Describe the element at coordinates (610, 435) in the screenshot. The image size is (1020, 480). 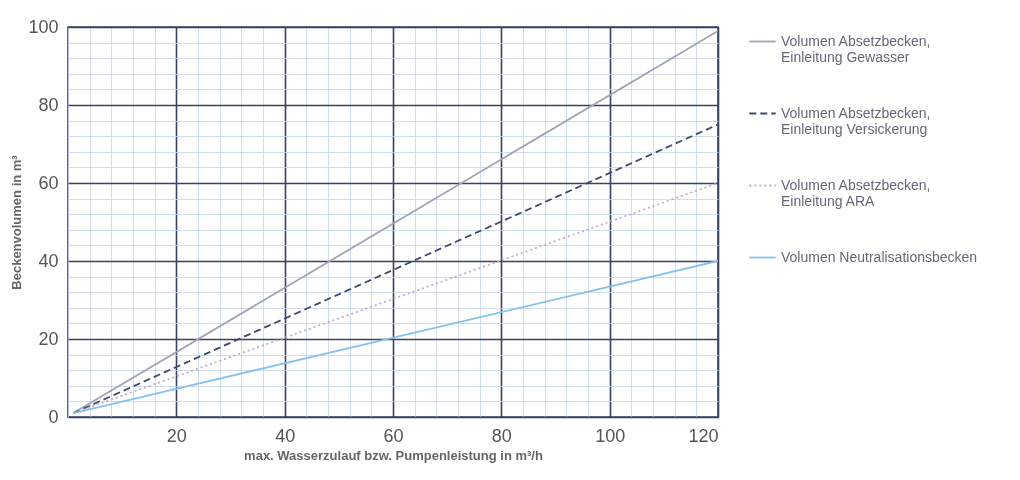
I see `x-tick-label: 100` at that location.